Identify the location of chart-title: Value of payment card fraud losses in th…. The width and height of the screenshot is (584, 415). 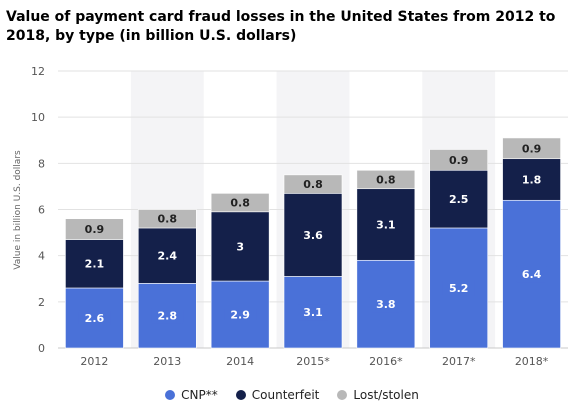
(281, 26).